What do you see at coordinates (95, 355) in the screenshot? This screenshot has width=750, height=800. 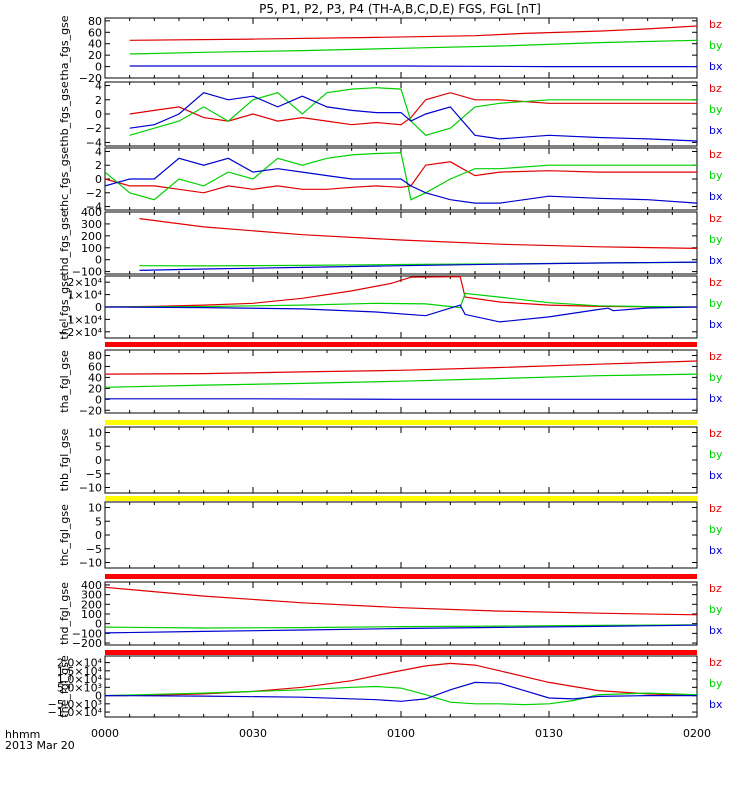 I see `y-tick-label: 80` at bounding box center [95, 355].